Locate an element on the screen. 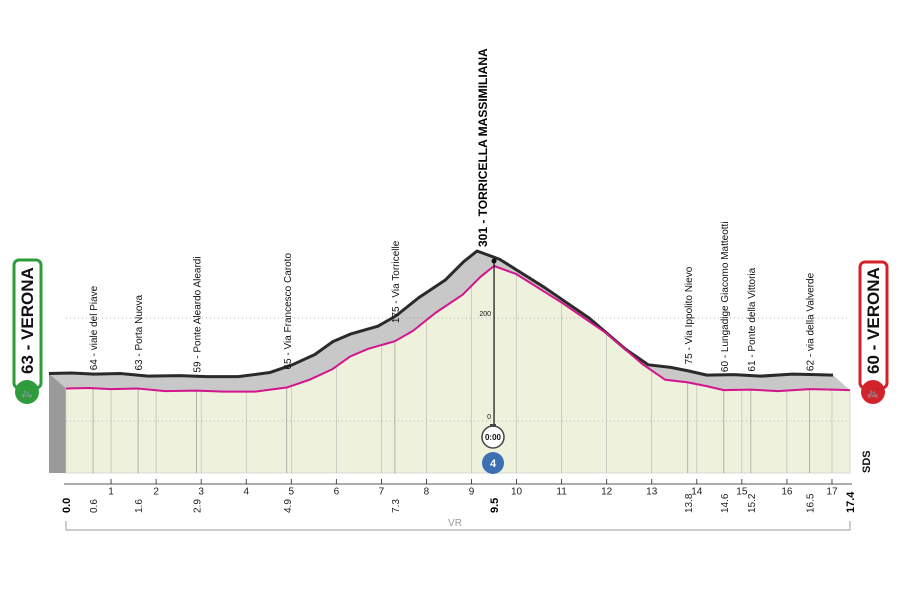  finish-icon-circle is located at coordinates (873, 392).